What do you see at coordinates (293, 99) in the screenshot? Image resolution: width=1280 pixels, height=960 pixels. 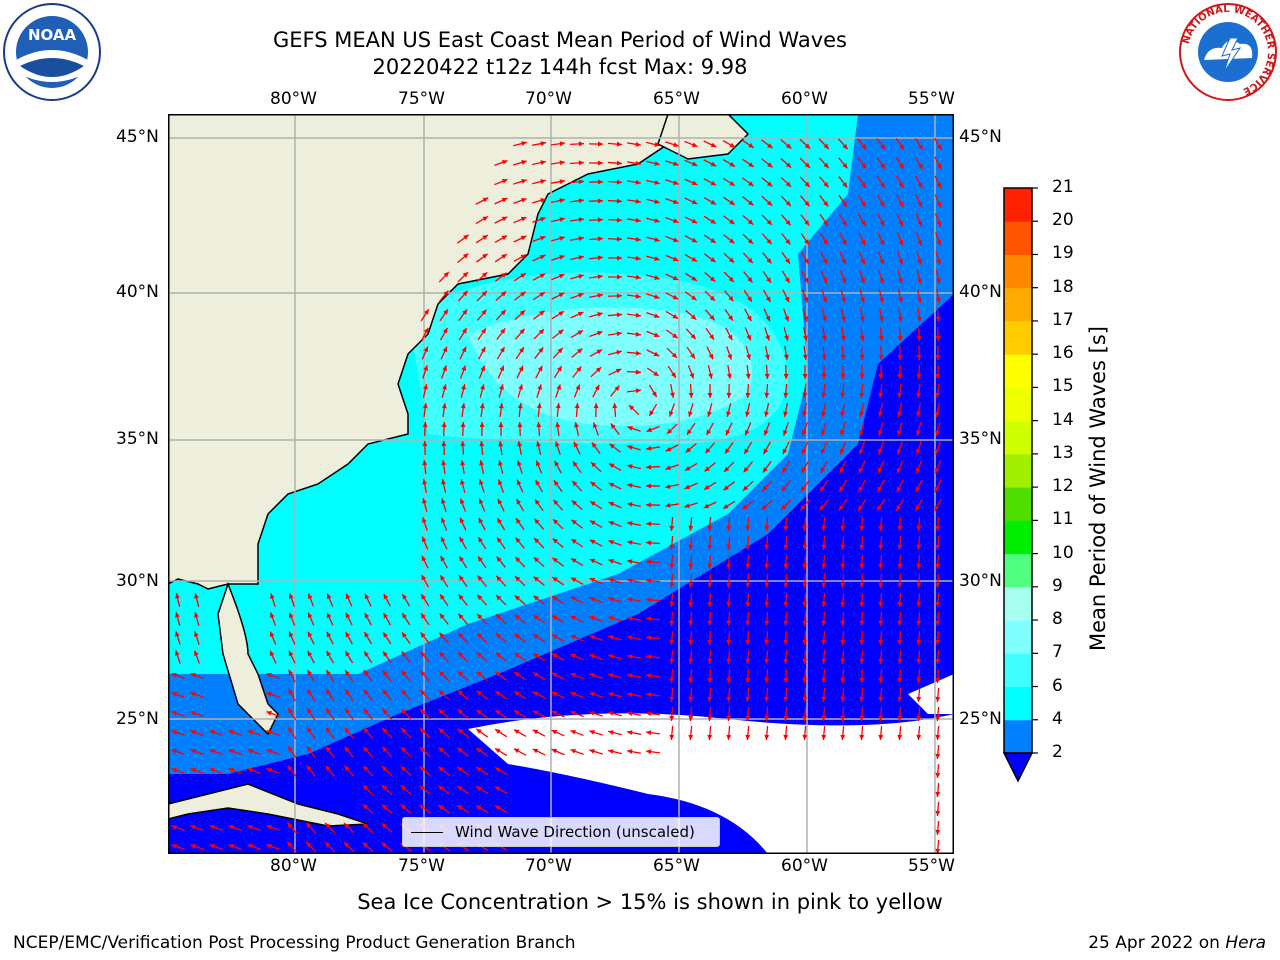 I see `lon-label-top-80w: 80°W` at bounding box center [293, 99].